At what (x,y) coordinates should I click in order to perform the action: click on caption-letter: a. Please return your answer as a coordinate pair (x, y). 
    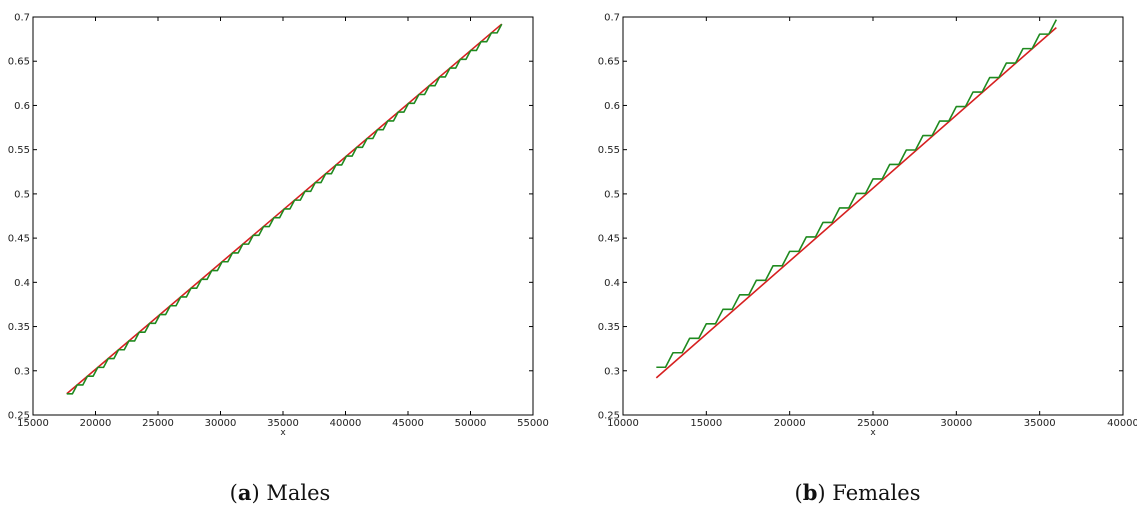
    Looking at the image, I should click on (244, 492).